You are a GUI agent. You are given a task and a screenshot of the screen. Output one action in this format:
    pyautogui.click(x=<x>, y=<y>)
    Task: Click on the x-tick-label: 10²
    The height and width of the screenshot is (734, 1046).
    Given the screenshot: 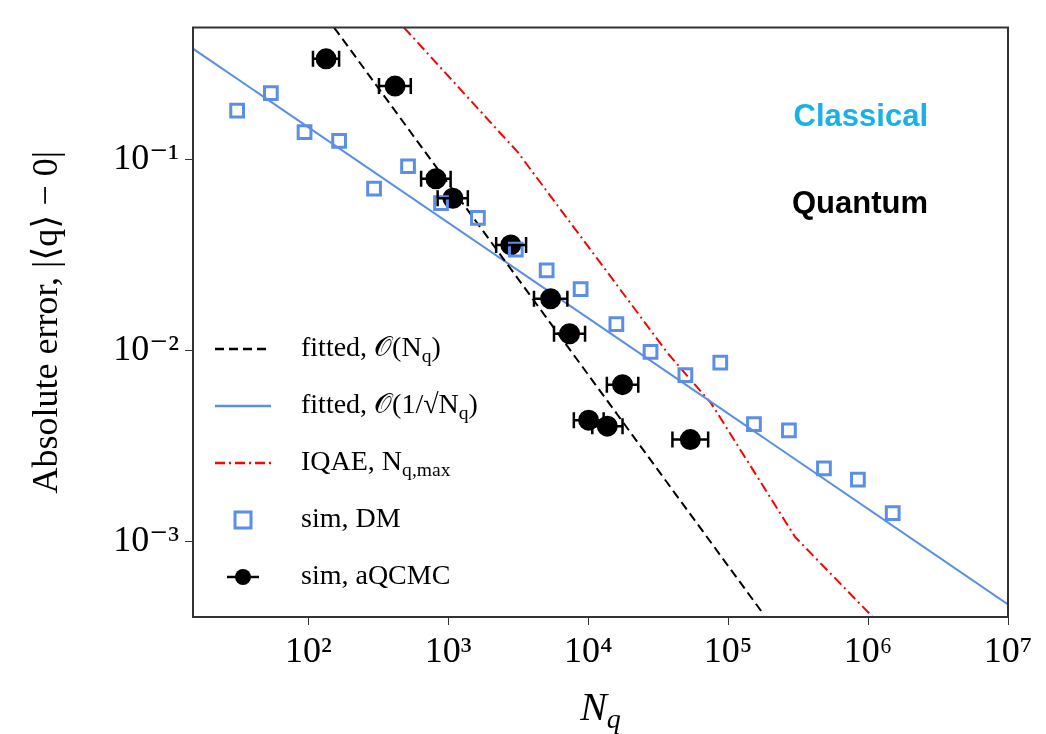 What is the action you would take?
    pyautogui.click(x=308, y=650)
    